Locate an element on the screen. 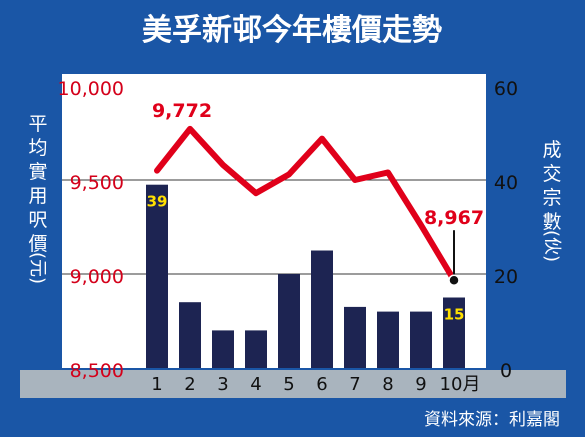  left-tick-label: 10,000 is located at coordinates (91, 89).